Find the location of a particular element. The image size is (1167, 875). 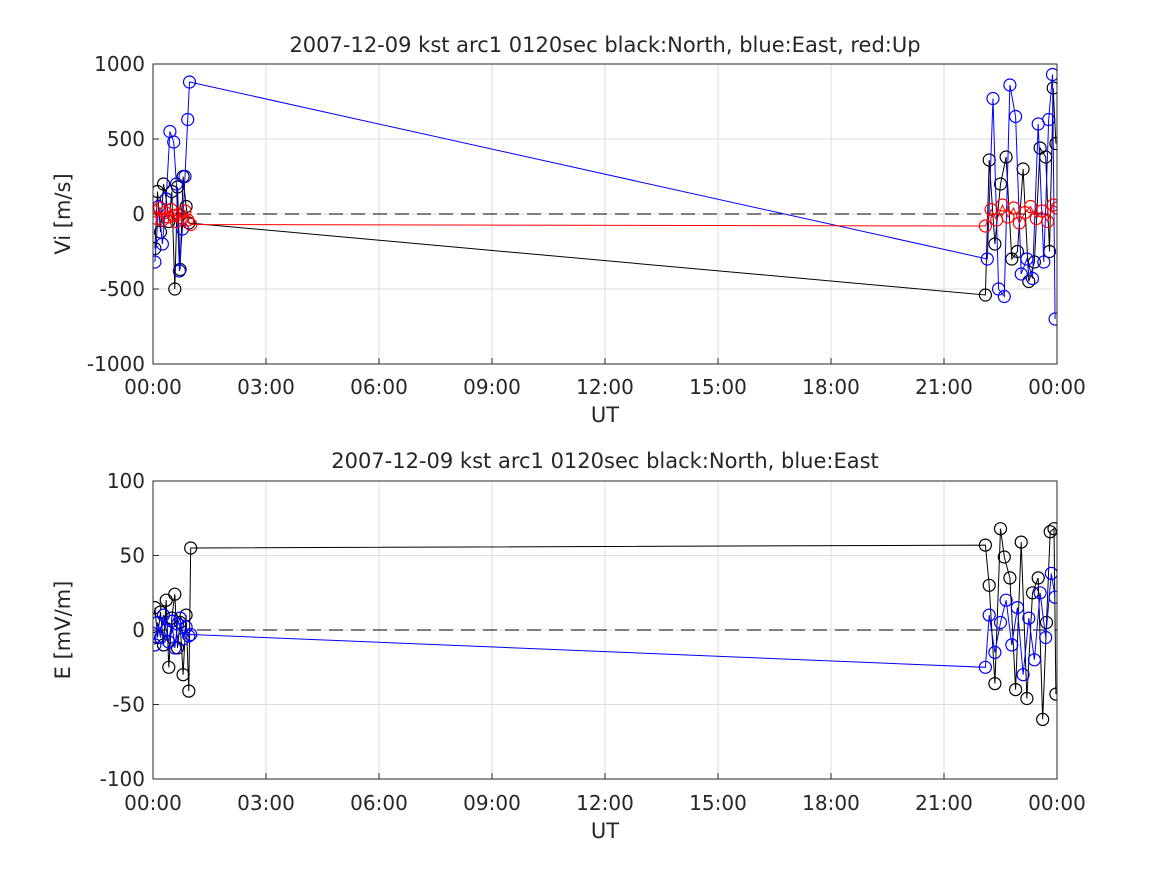

x-tick-label: 03:00 is located at coordinates (266, 387).